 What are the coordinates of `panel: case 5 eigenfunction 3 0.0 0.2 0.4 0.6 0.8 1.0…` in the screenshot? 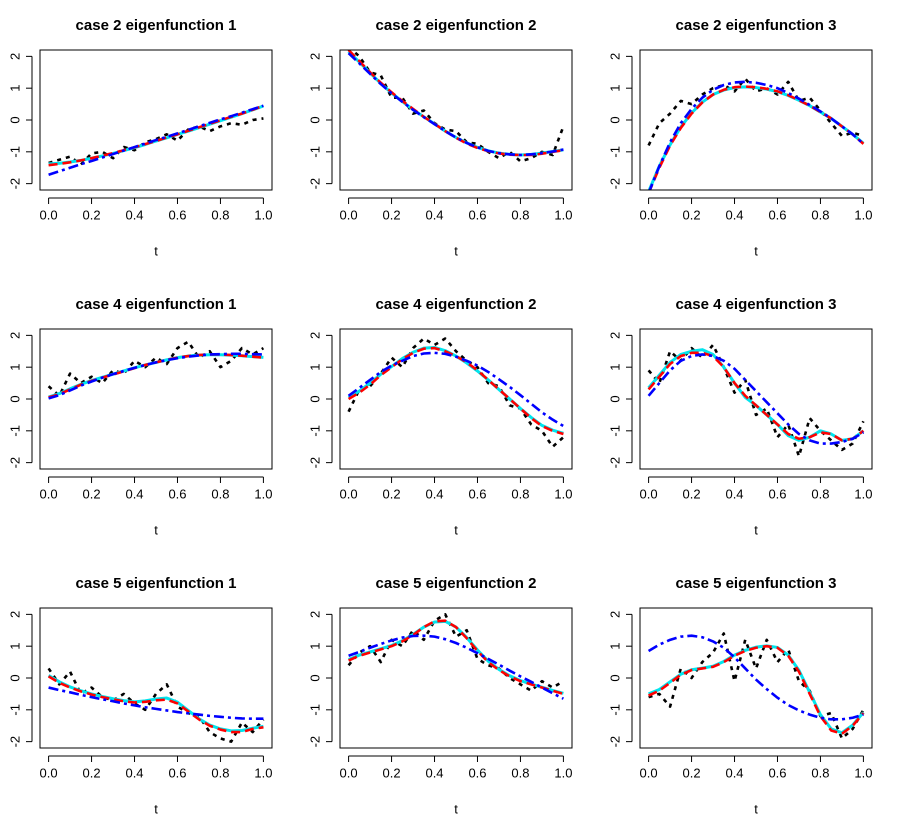 It's located at (740, 695).